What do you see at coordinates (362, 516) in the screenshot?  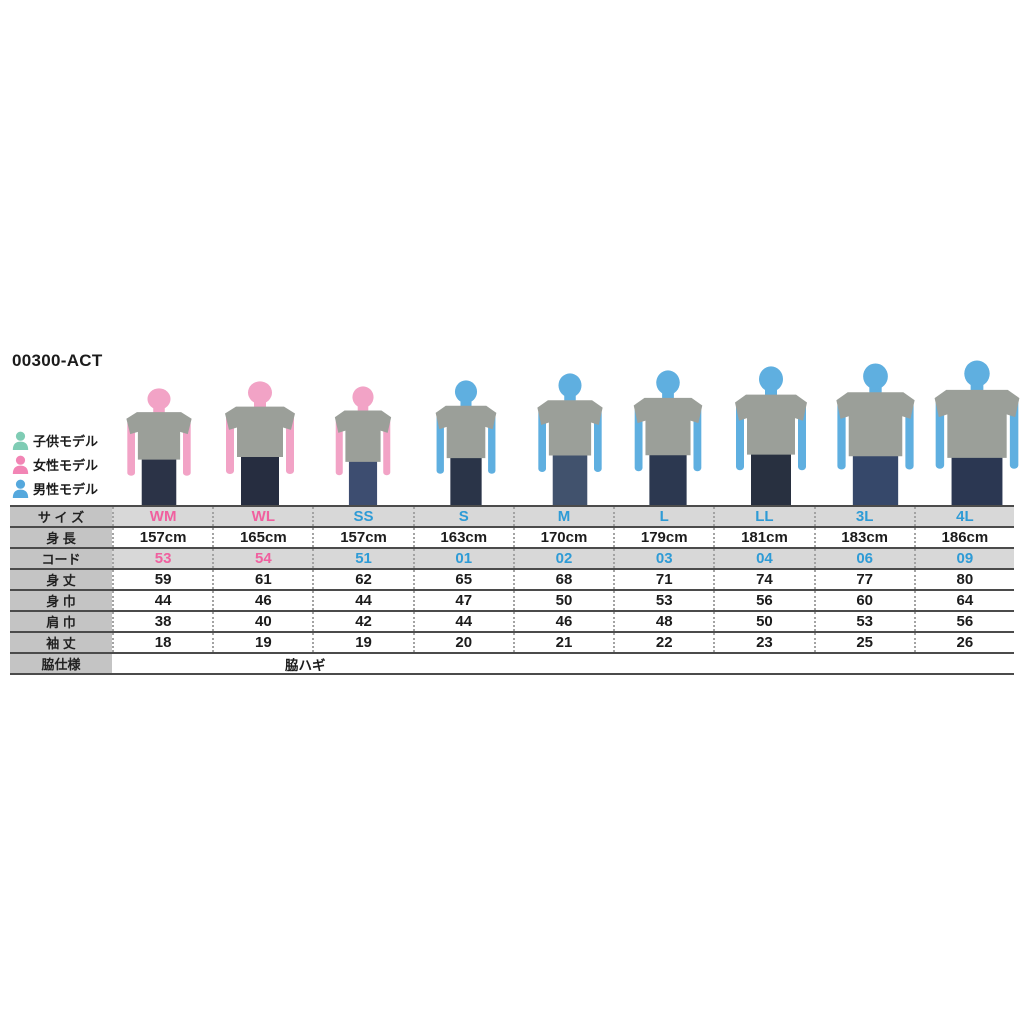 I see `table-cell: SS` at bounding box center [362, 516].